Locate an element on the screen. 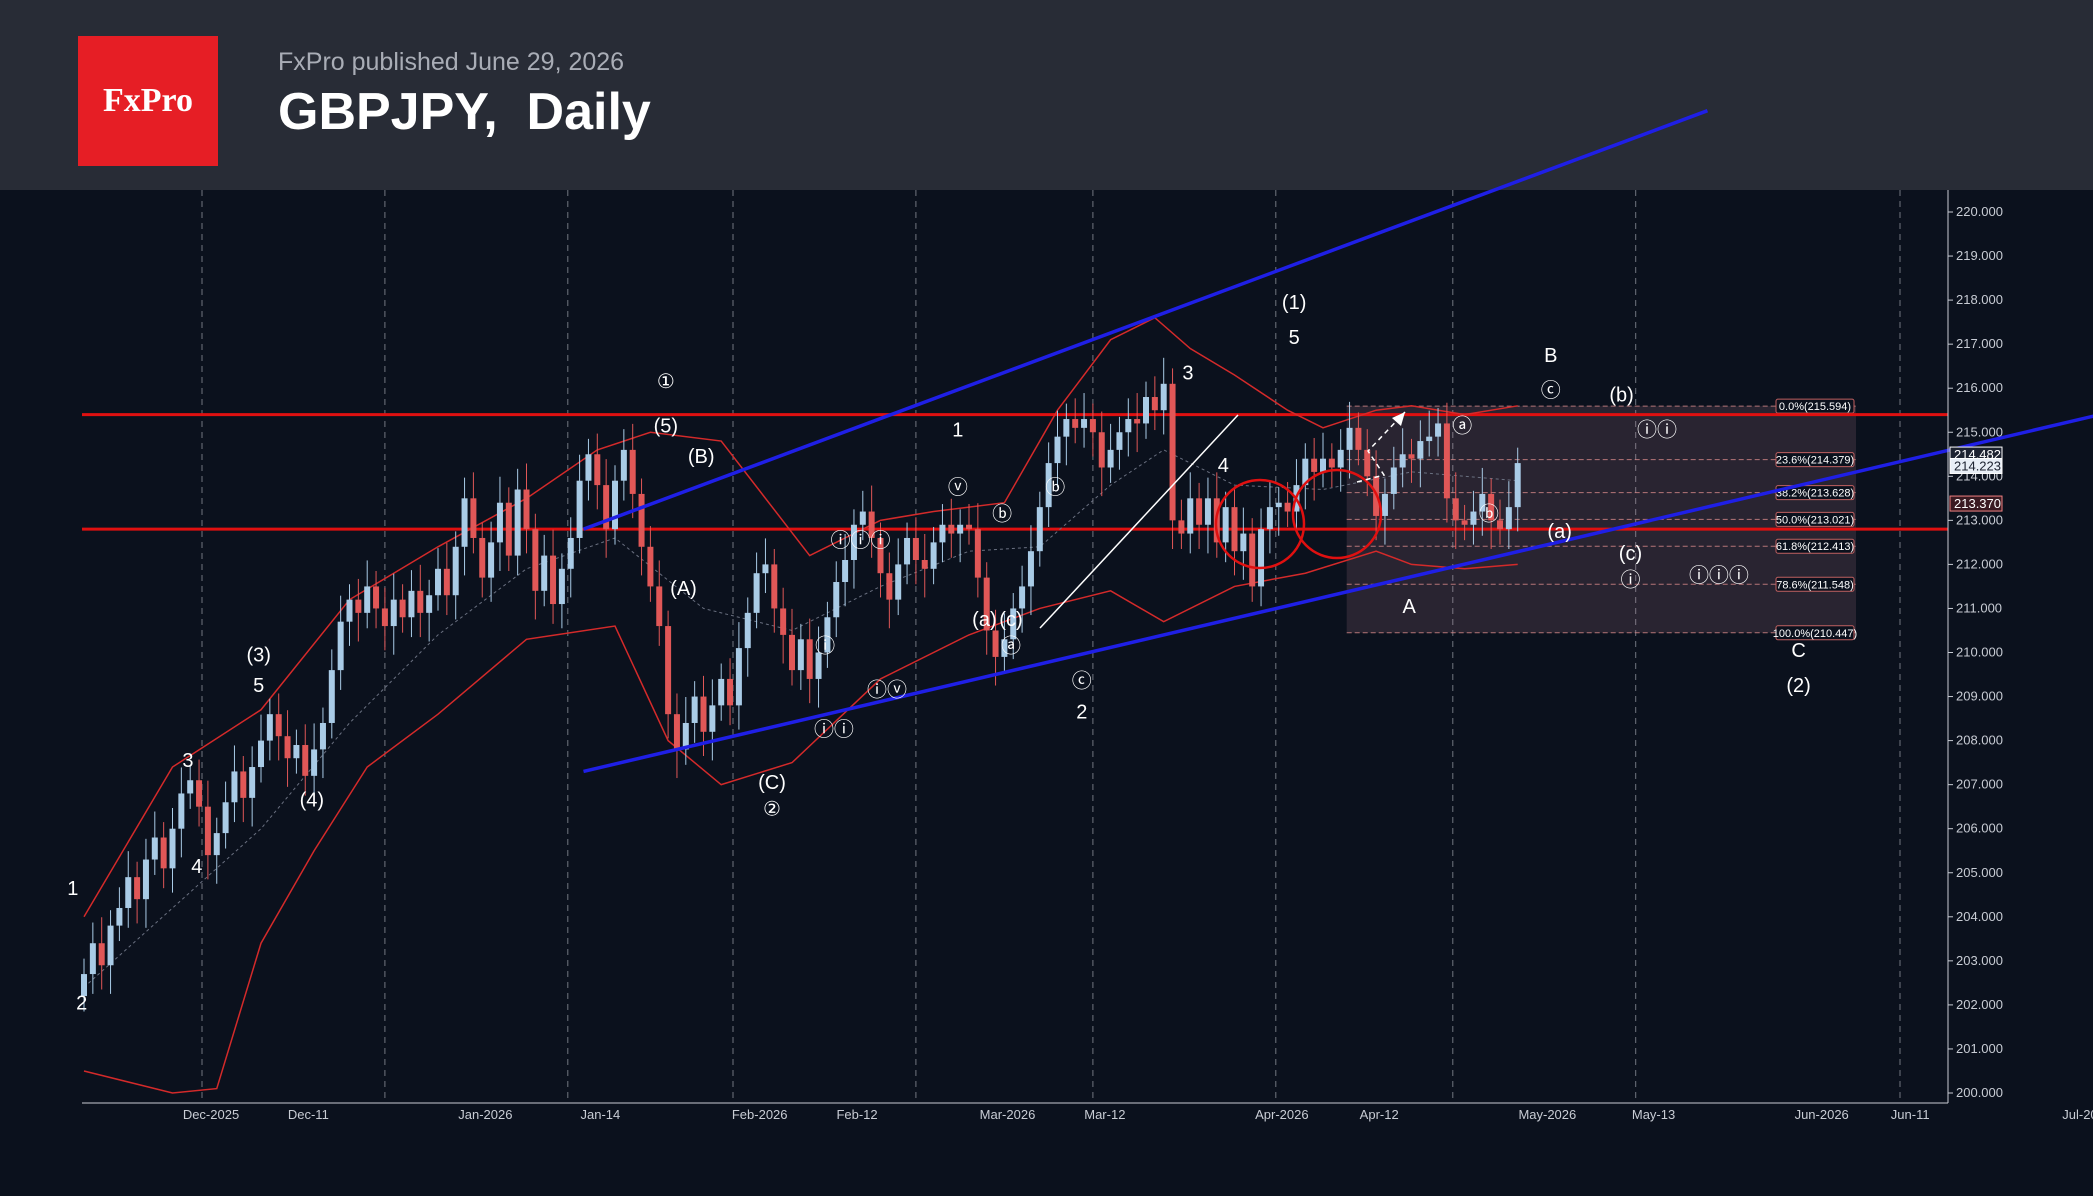 Image resolution: width=2093 pixels, height=1196 pixels. y-tick-label: 204.000 is located at coordinates (1979, 916).